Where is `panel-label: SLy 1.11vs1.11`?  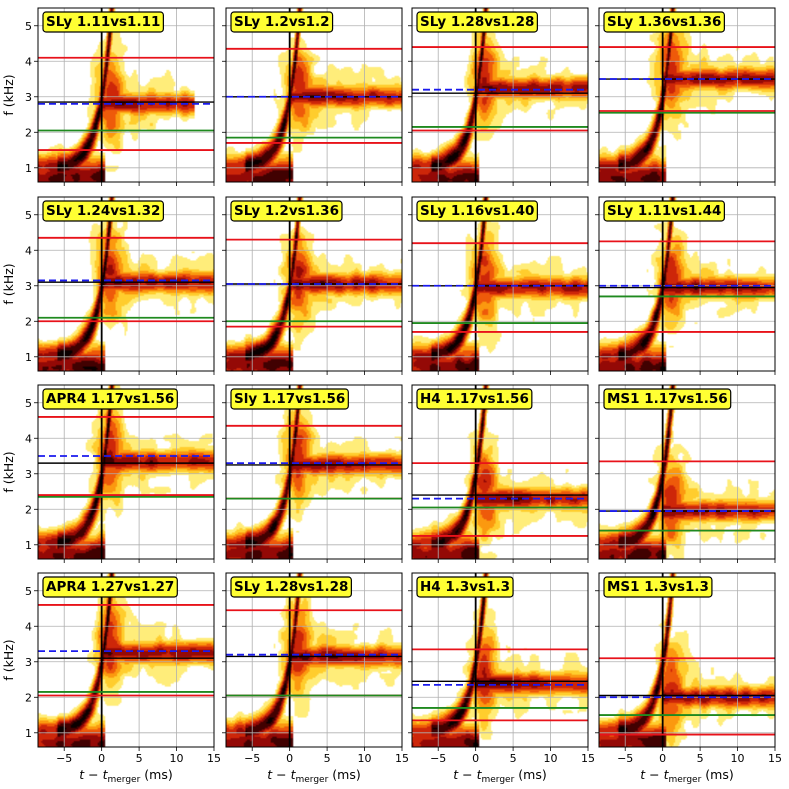 panel-label: SLy 1.11vs1.11 is located at coordinates (103, 22).